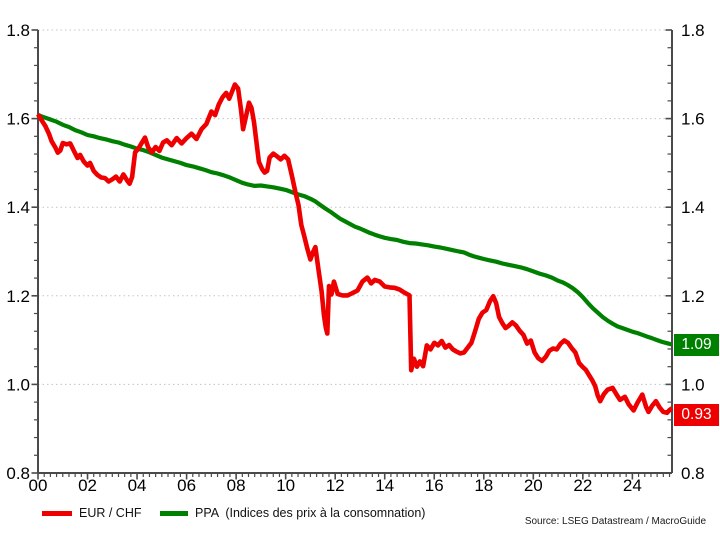 The width and height of the screenshot is (720, 540). I want to click on y-axis-label-left: 1.0, so click(18, 384).